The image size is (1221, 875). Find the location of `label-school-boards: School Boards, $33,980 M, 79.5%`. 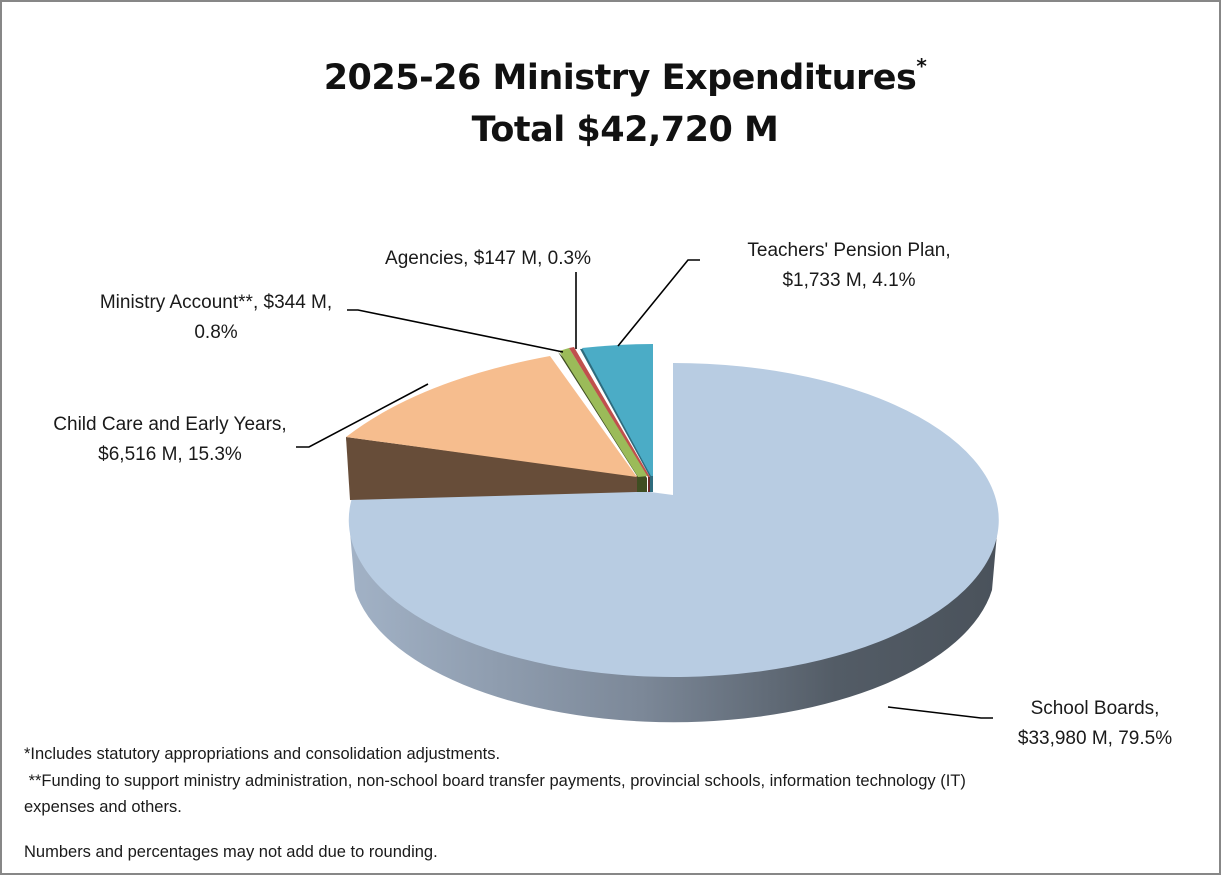

label-school-boards: School Boards, $33,980 M, 79.5% is located at coordinates (1095, 724).